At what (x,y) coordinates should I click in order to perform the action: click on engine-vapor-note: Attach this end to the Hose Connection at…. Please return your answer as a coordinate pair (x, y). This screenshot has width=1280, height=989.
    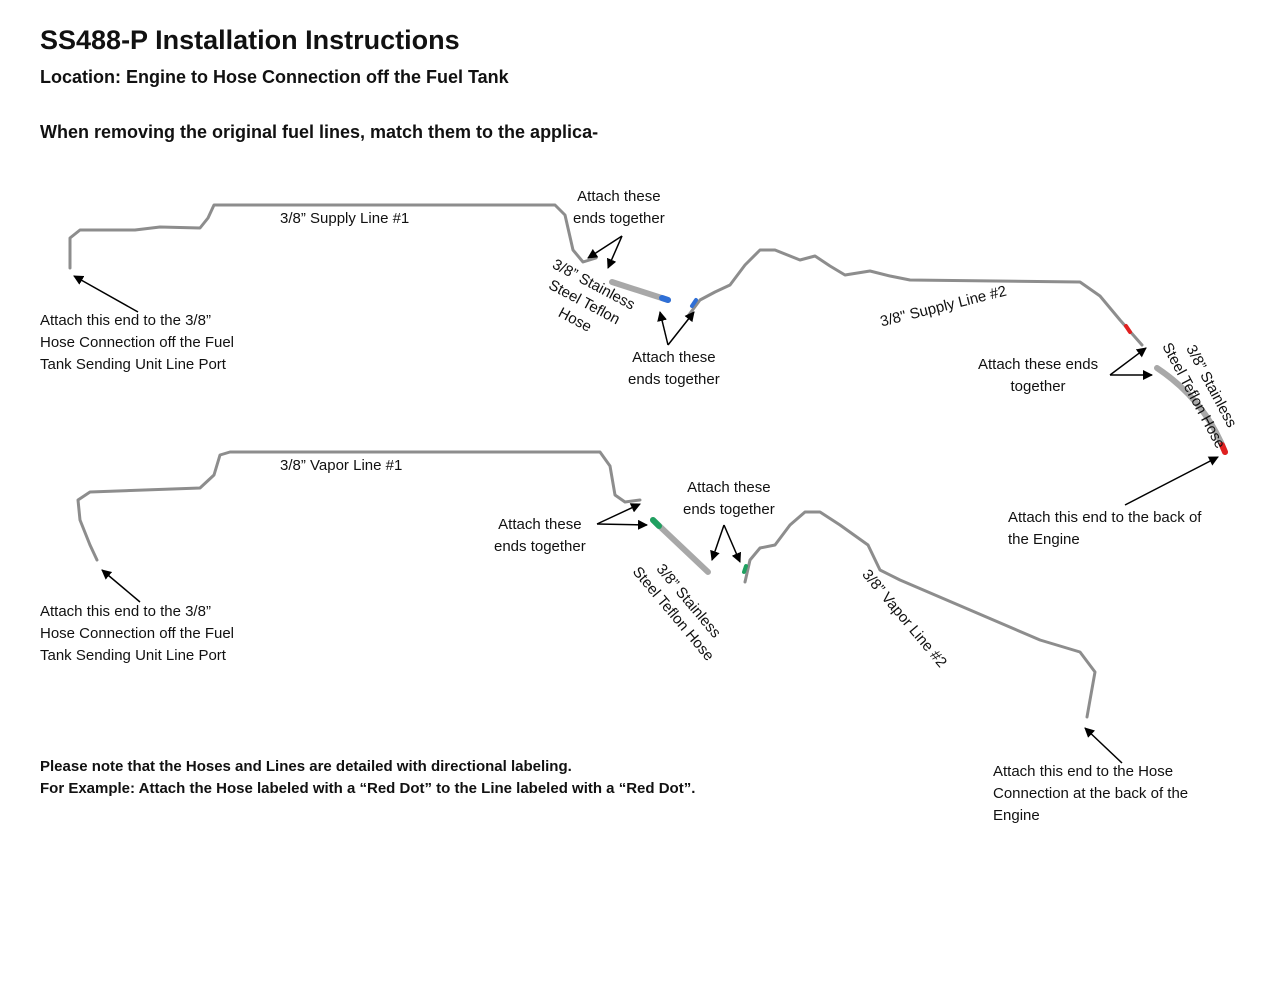
    Looking at the image, I should click on (1090, 794).